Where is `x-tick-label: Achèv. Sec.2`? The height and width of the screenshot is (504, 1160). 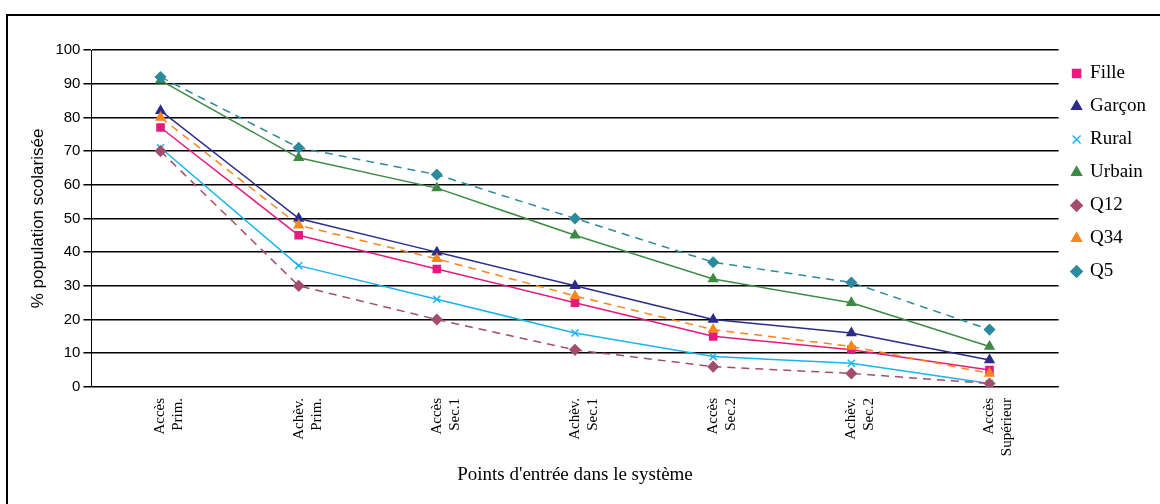
x-tick-label: Achèv. Sec.2 is located at coordinates (859, 418).